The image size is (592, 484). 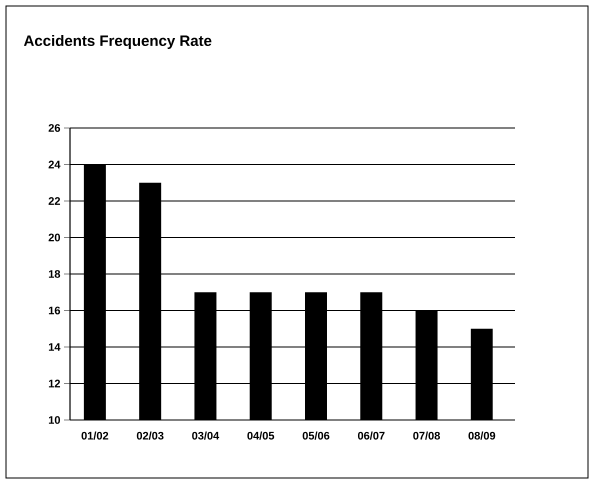 I want to click on x-tick-label: 06/07, so click(x=371, y=436).